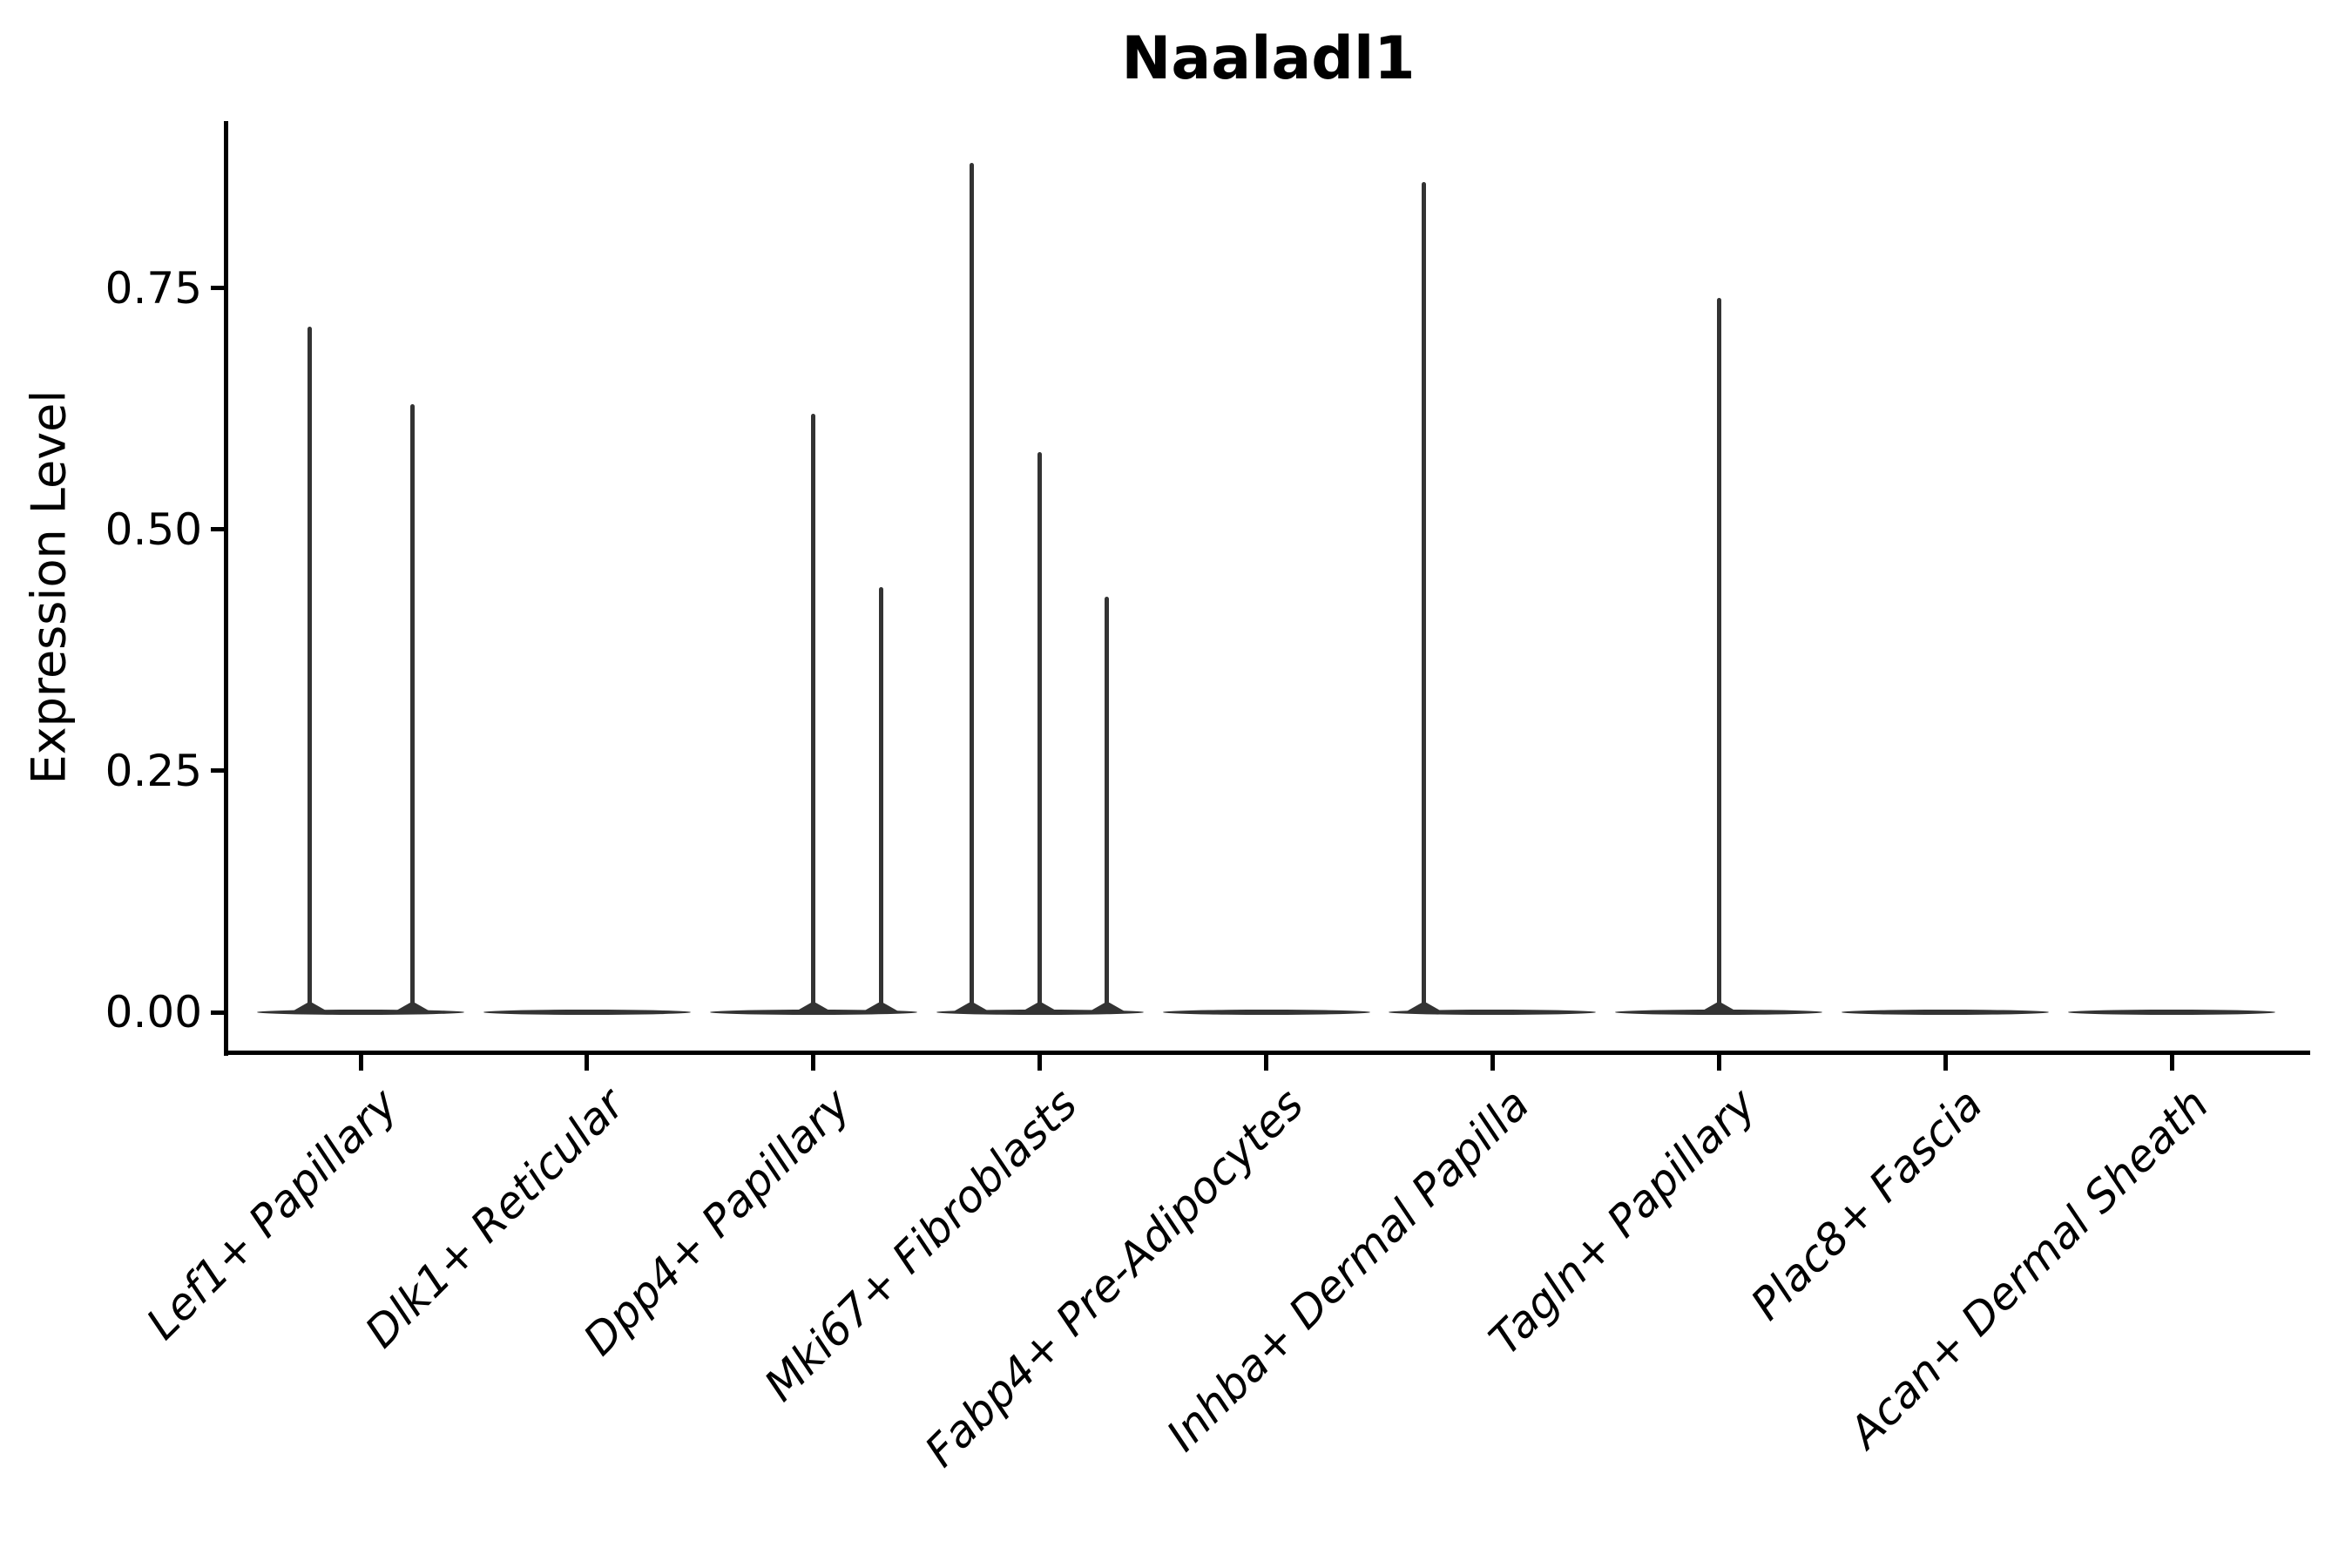 This screenshot has width=2352, height=1568. What do you see at coordinates (48, 587) in the screenshot?
I see `y-axis-title: Expression Level` at bounding box center [48, 587].